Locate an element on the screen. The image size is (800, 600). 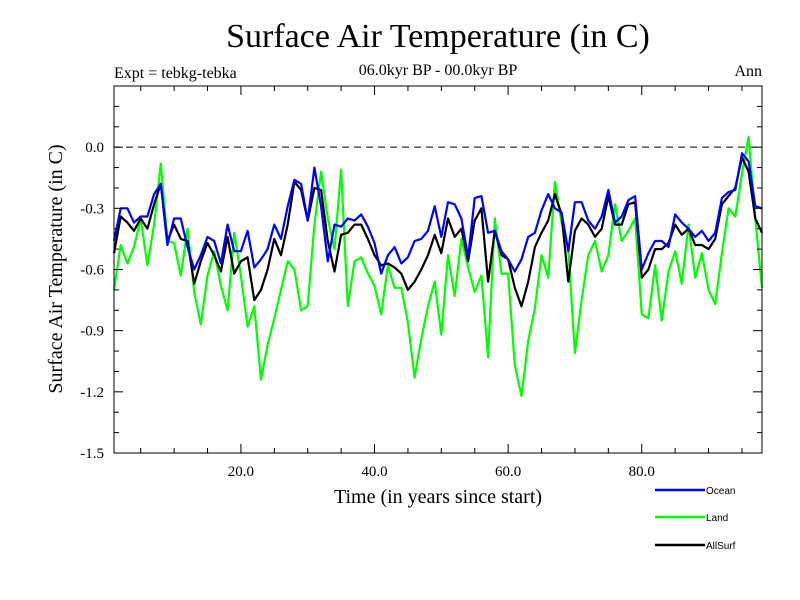
chart-title: Surface Air Temperature (in C) is located at coordinates (438, 36).